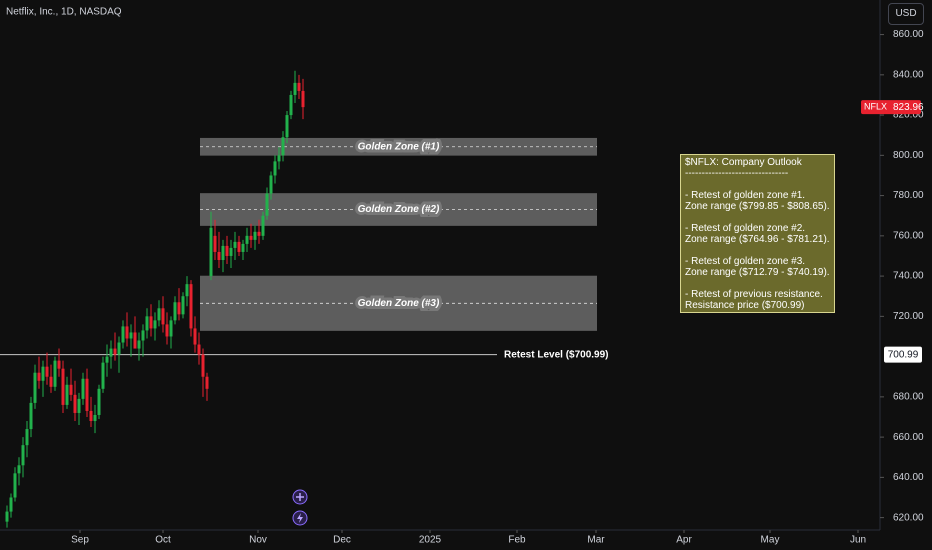  I want to click on y-tick-label: 860.00, so click(908, 34).